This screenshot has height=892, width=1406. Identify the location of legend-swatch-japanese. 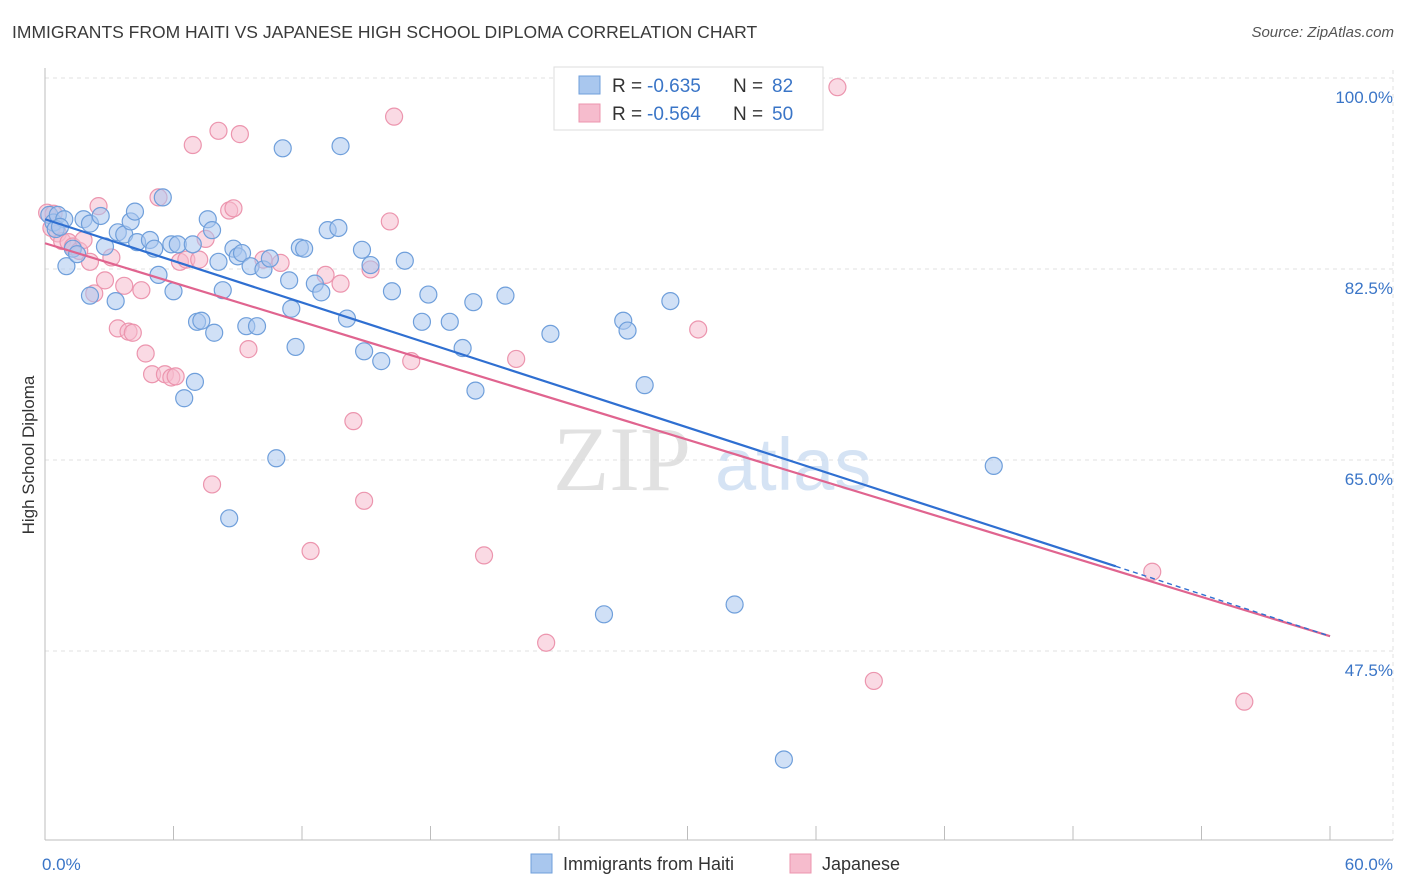
(589, 113).